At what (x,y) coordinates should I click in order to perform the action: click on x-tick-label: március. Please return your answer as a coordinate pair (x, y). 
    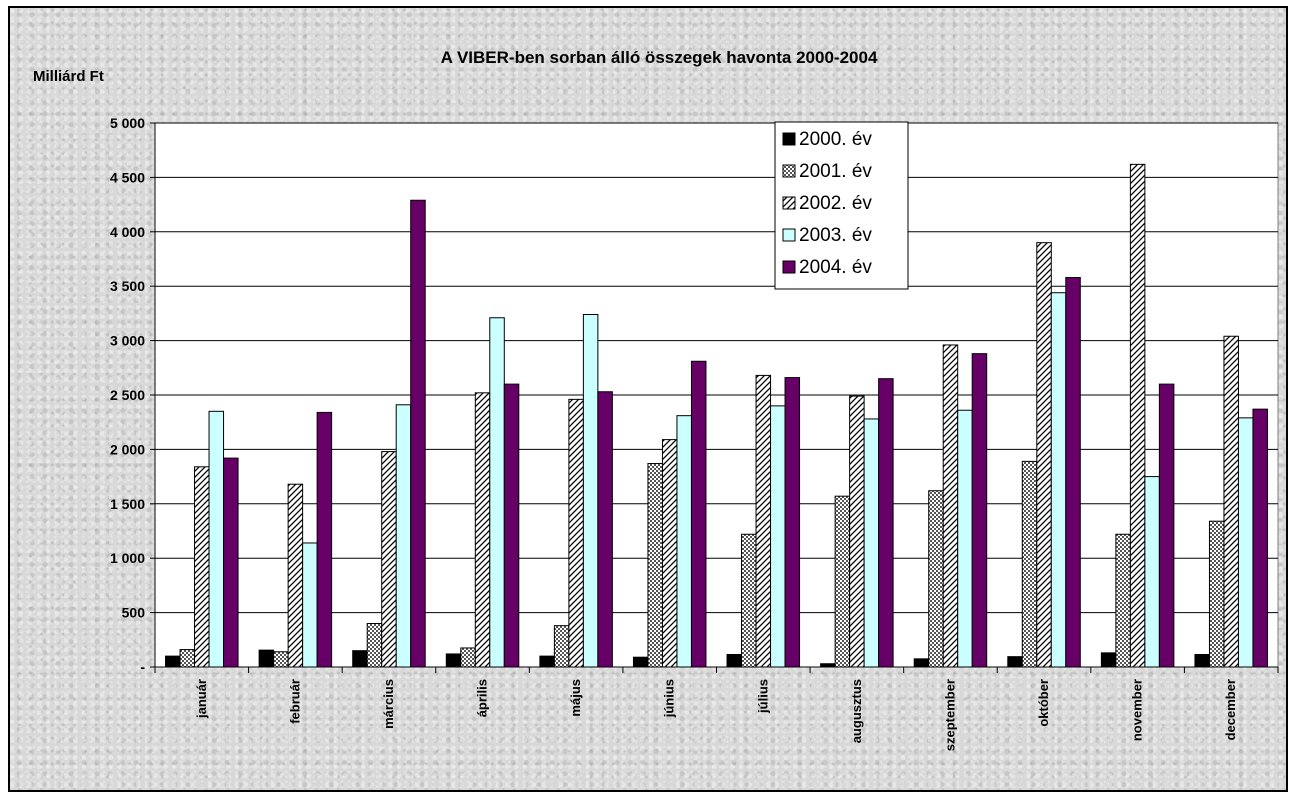
    Looking at the image, I should click on (388, 704).